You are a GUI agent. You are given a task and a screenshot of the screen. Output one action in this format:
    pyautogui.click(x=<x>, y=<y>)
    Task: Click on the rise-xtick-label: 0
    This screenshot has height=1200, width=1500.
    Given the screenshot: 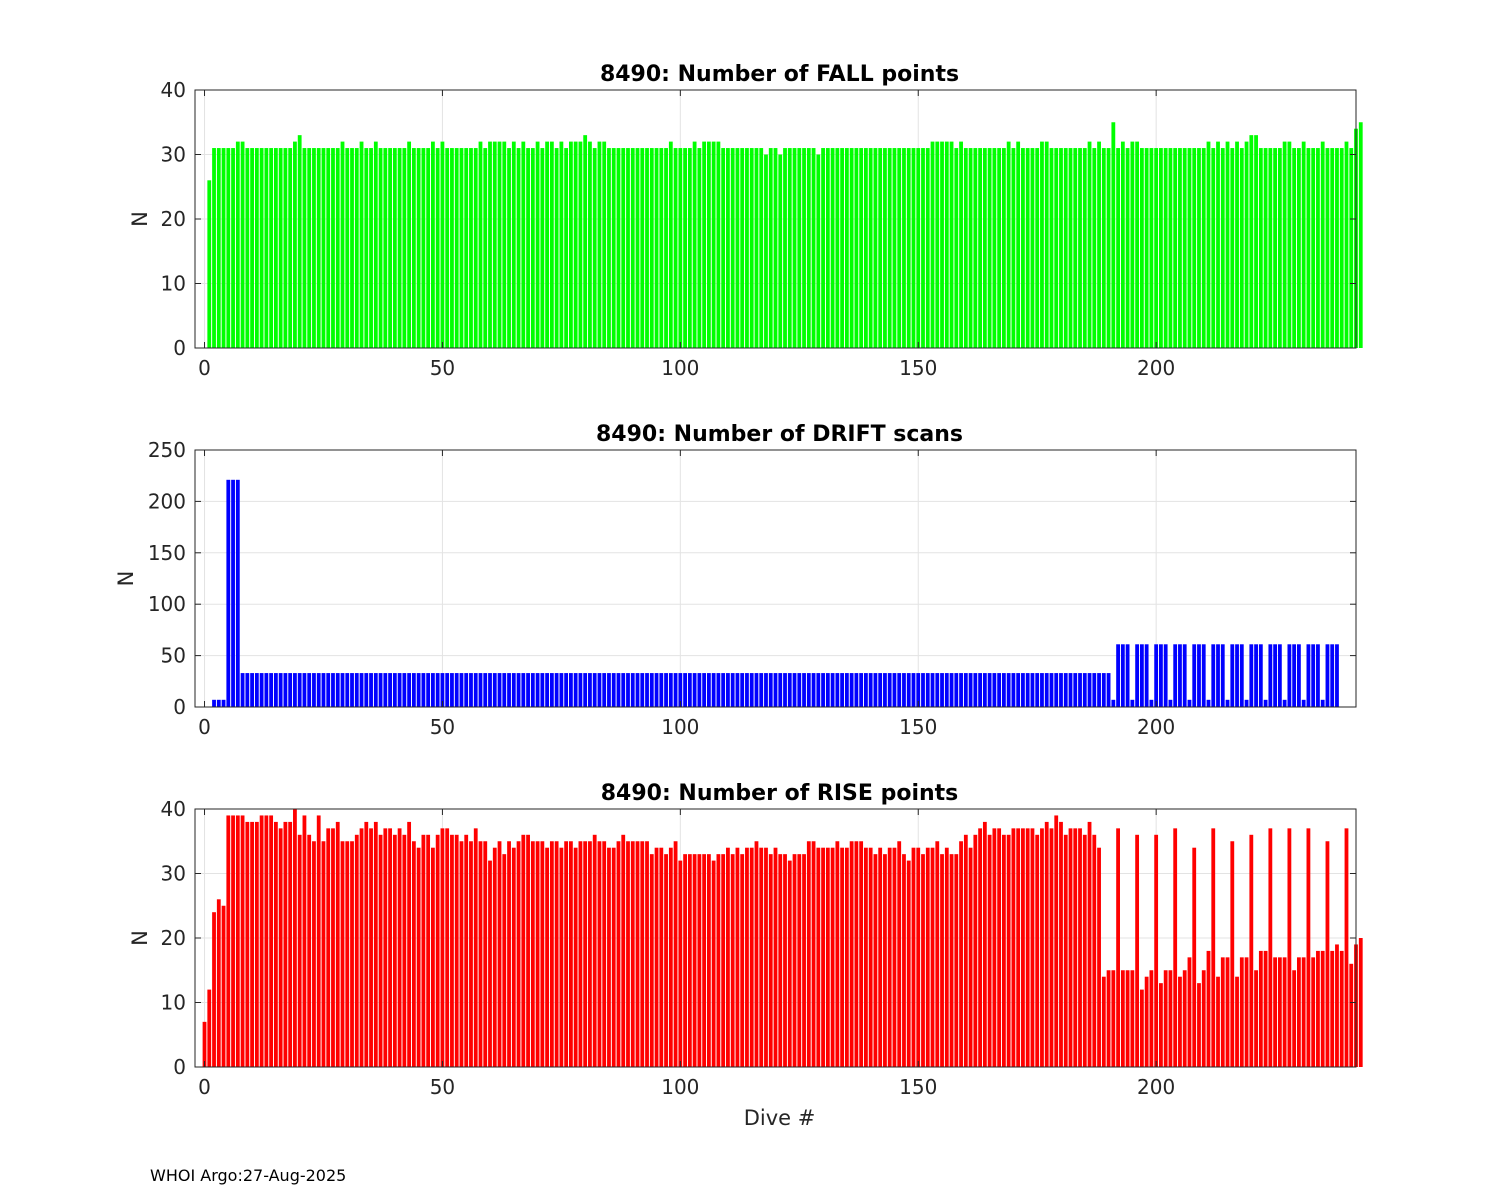 What is the action you would take?
    pyautogui.click(x=204, y=1087)
    